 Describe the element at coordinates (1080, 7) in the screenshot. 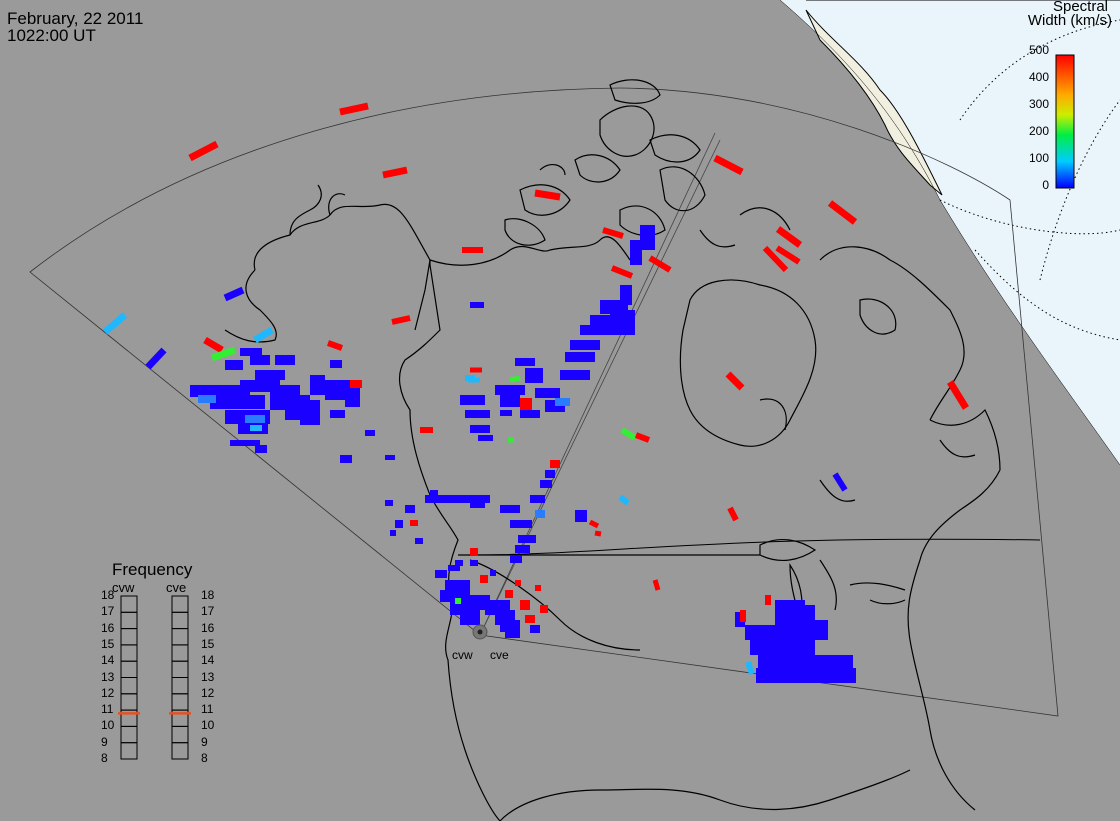

I see `colorbar-title: Spectral` at that location.